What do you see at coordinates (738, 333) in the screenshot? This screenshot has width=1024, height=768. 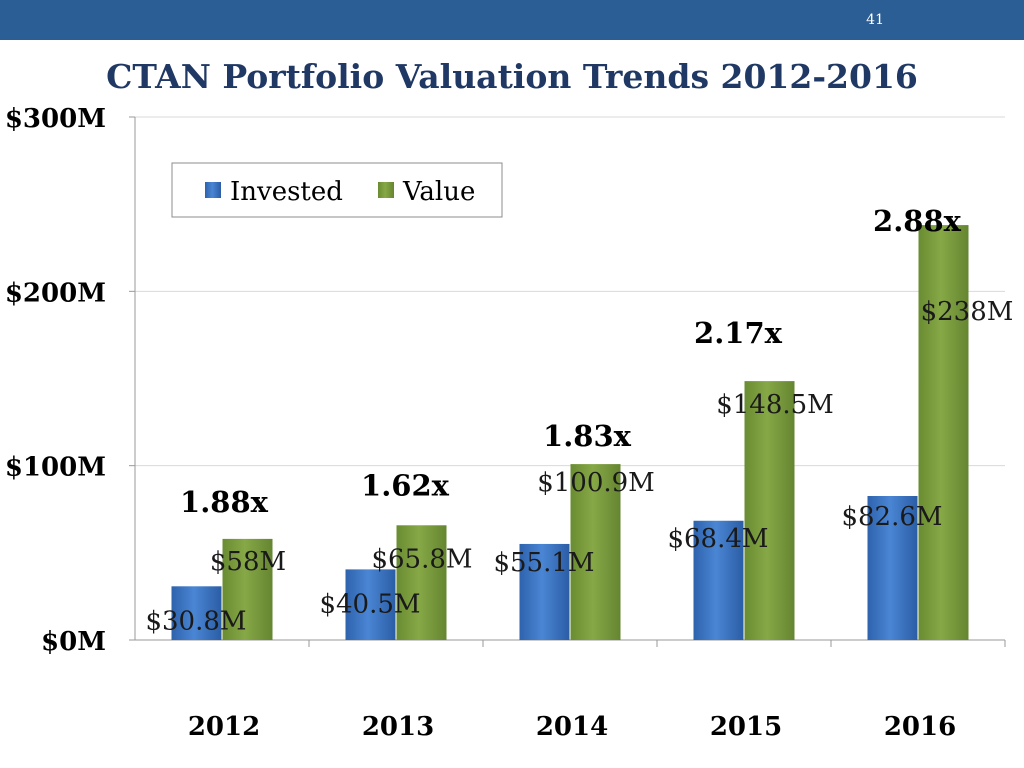 I see `multiple-label: 2.17x` at bounding box center [738, 333].